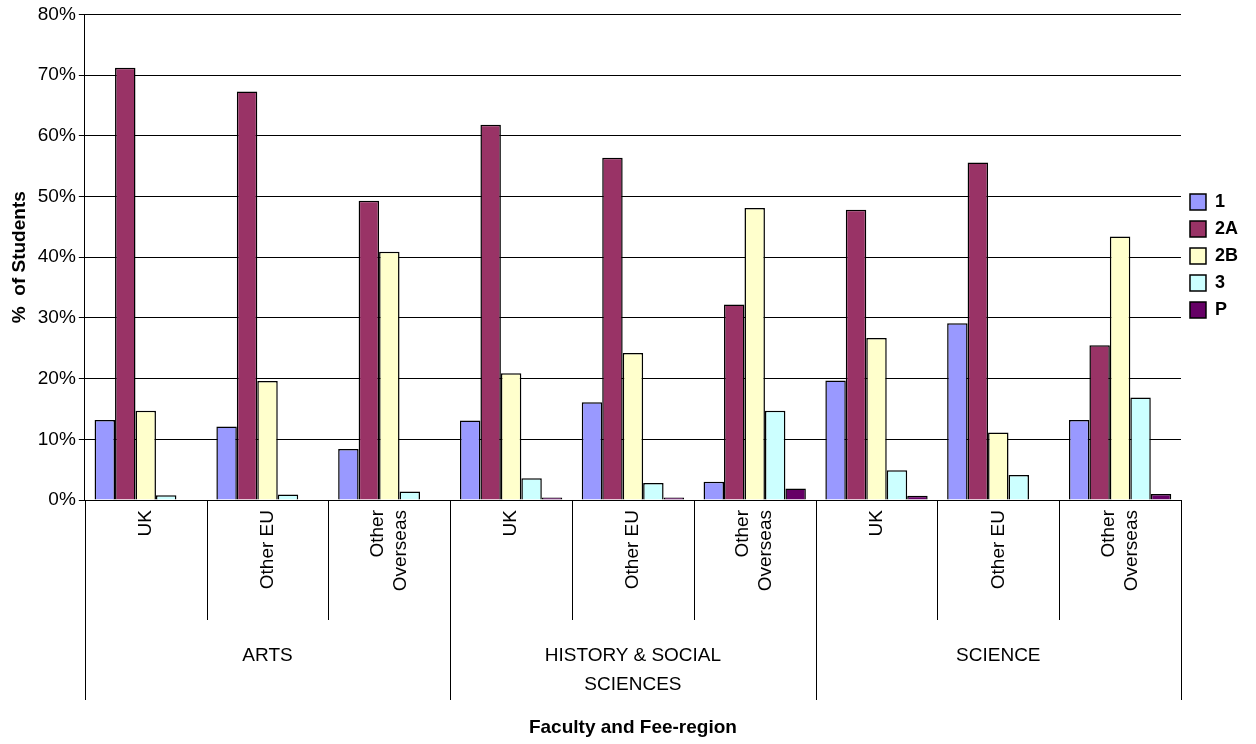 The image size is (1256, 744). Describe the element at coordinates (56, 317) in the screenshot. I see `y-tick-label: 30%` at that location.